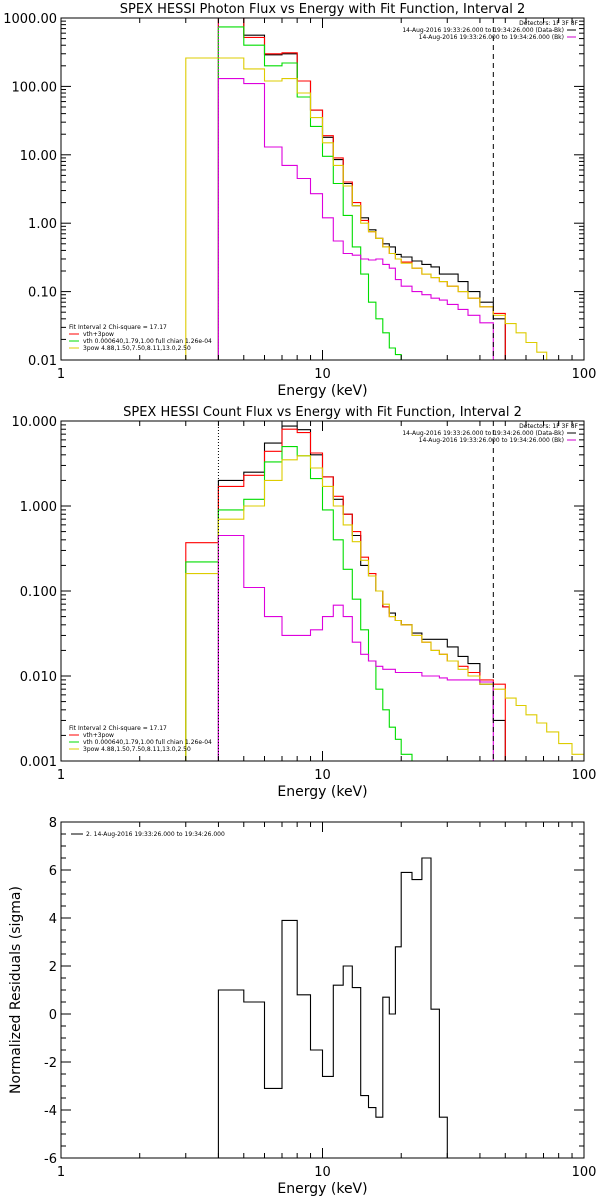 This screenshot has width=600, height=1200. I want to click on y-tick-label: 100.00, so click(35, 87).